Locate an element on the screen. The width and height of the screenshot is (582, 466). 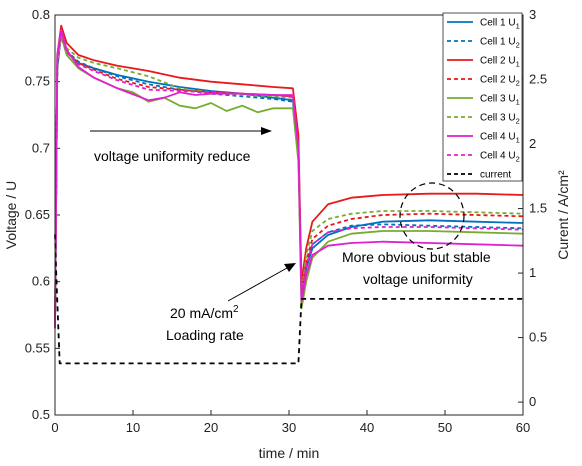
annotation-loading-text-1: 20 mA/cm2 is located at coordinates (204, 312).